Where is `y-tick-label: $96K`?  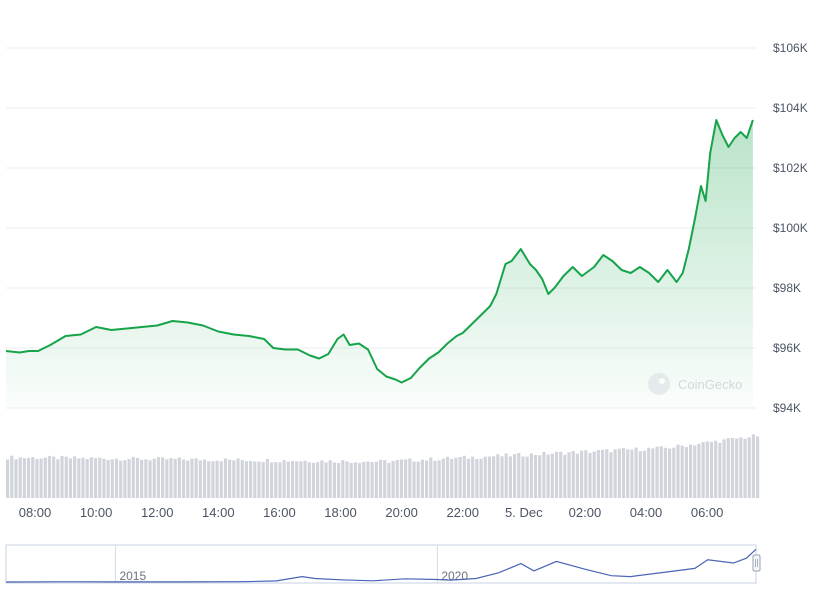
y-tick-label: $96K is located at coordinates (787, 348).